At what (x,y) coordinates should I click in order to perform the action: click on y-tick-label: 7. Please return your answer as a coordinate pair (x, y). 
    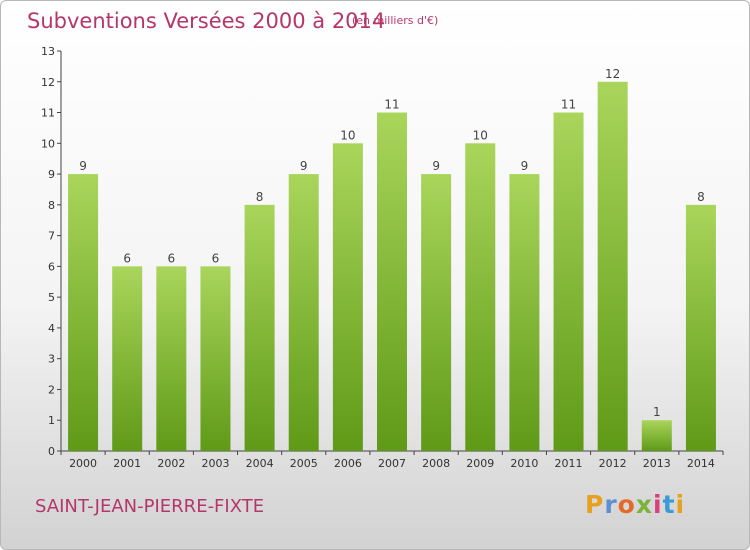
    Looking at the image, I should click on (51, 236).